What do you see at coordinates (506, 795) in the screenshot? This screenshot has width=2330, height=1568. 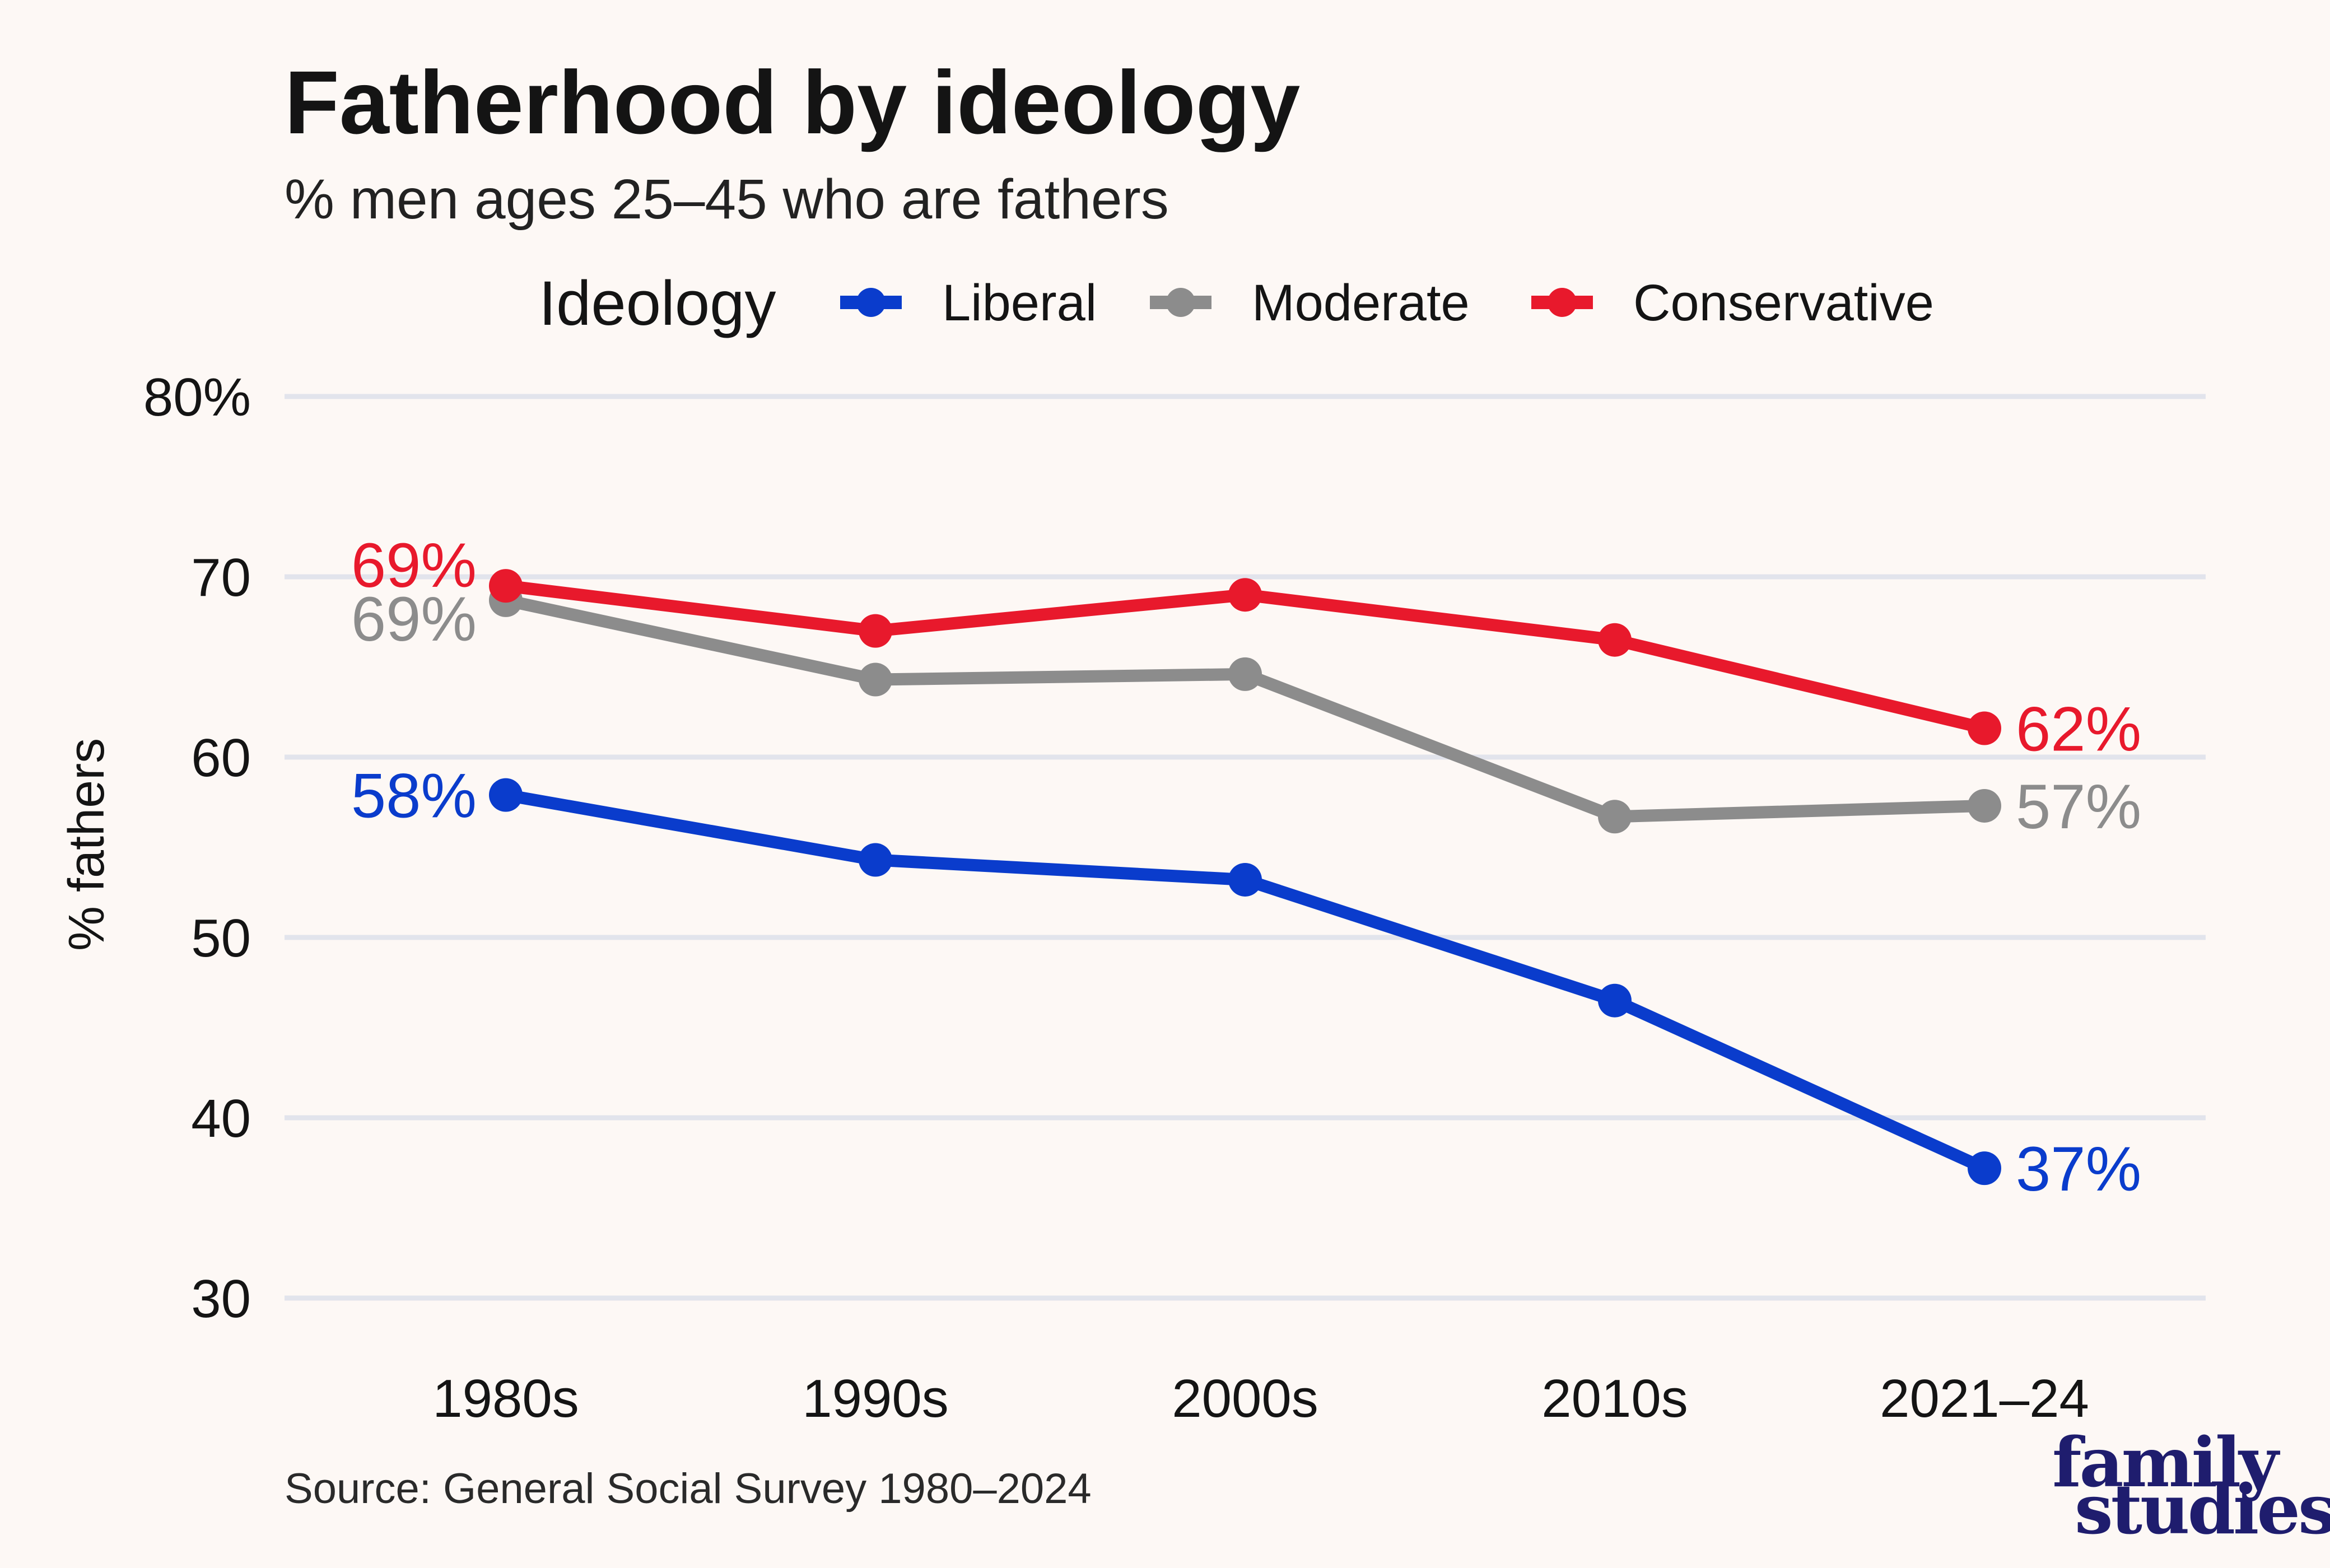 I see `point-liberal-1980s` at bounding box center [506, 795].